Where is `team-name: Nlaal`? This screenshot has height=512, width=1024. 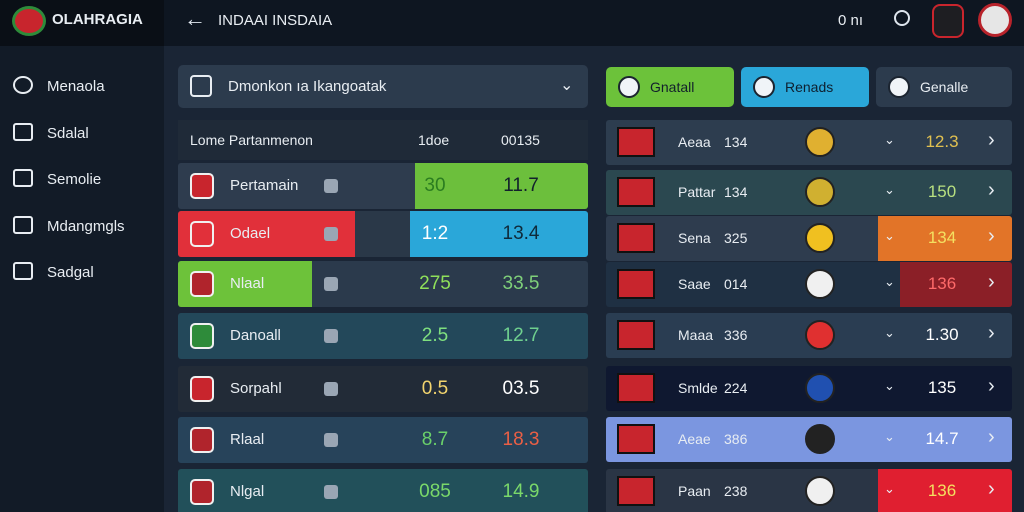 team-name: Nlaal is located at coordinates (247, 283).